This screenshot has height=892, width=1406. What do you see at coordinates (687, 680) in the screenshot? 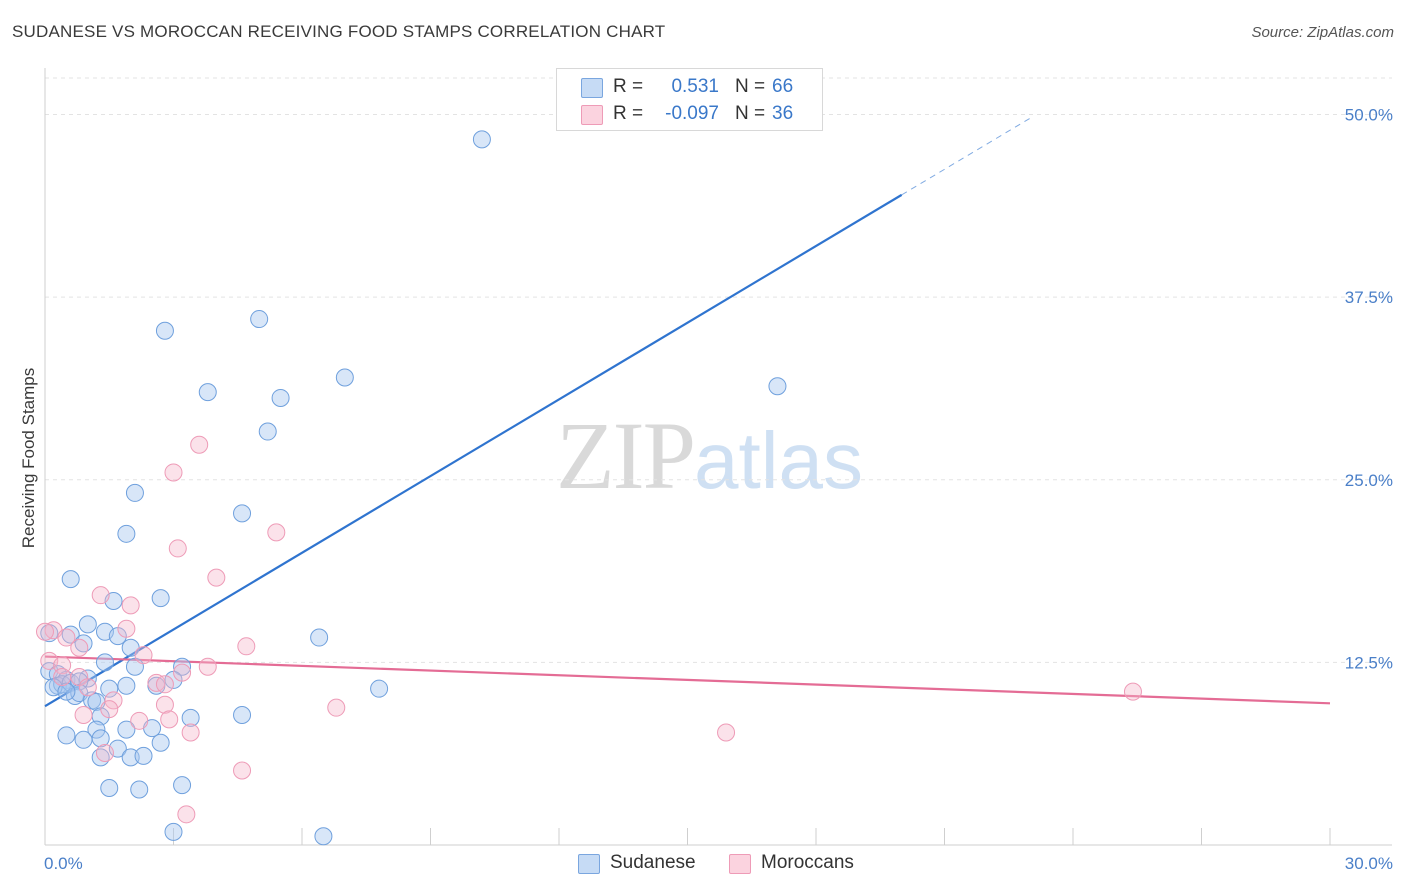
I see `moroccans-trend-line` at bounding box center [687, 680].